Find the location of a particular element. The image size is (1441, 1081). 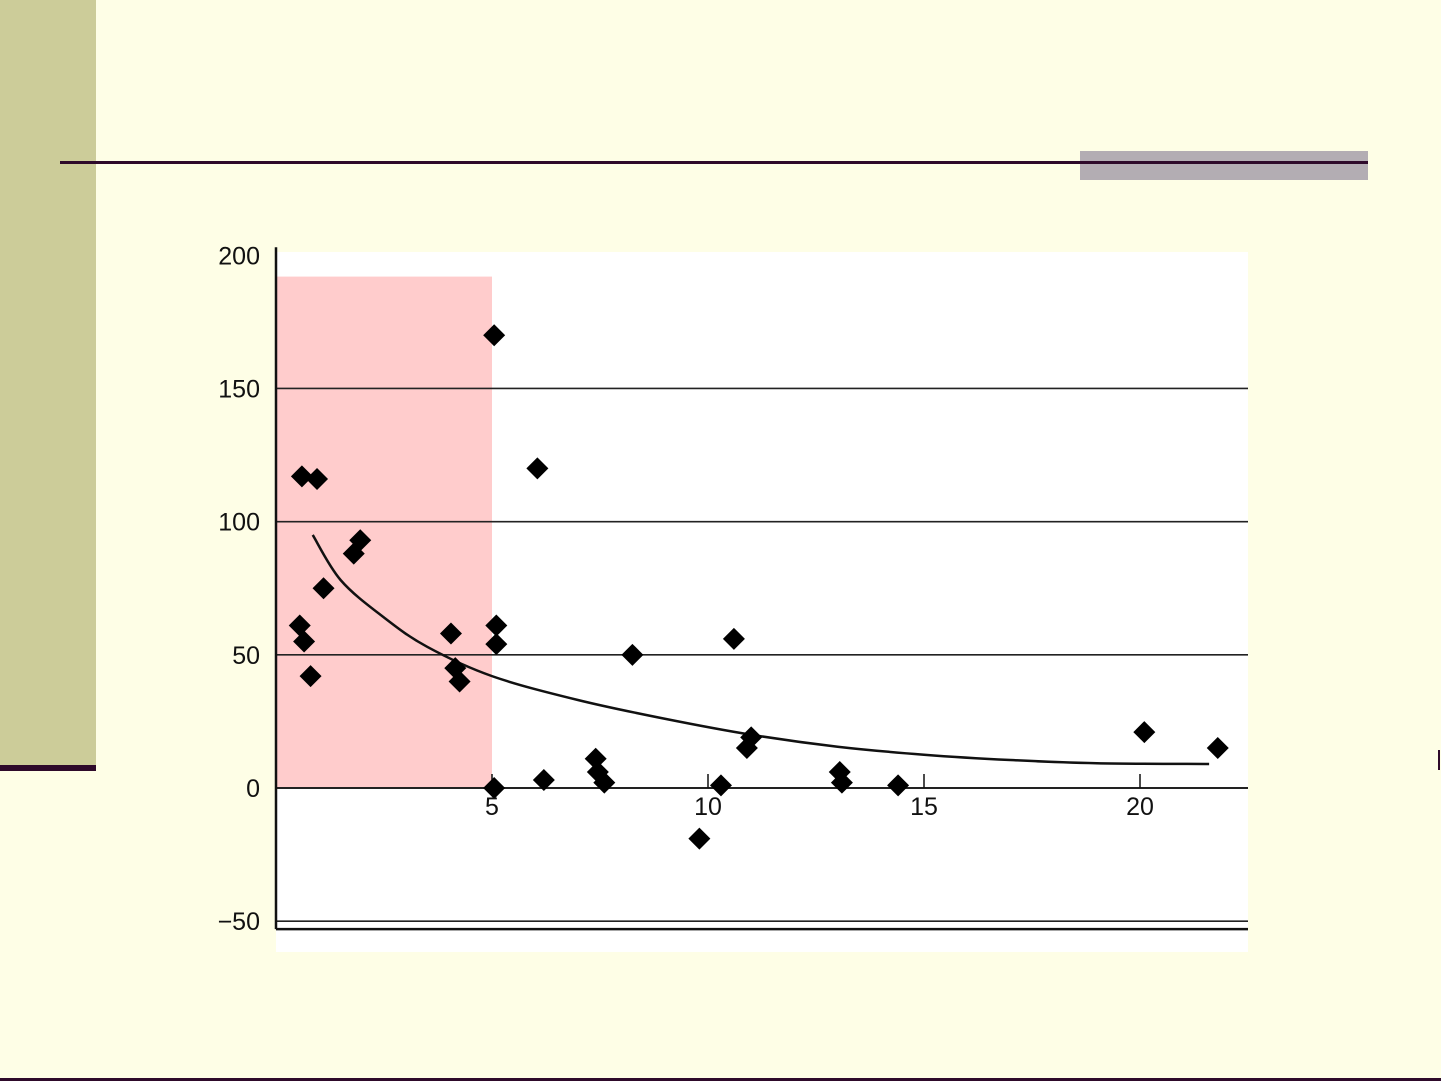

slide-accent-block-rule is located at coordinates (1224, 162).